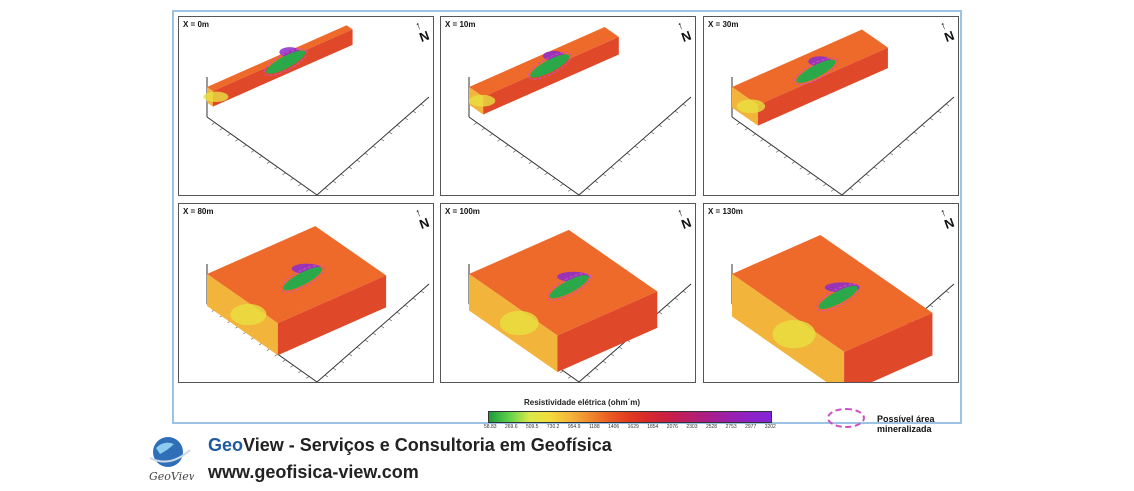 This screenshot has height=491, width=1134. What do you see at coordinates (313, 472) in the screenshot?
I see `website-link: www.geofisica-view.com` at bounding box center [313, 472].